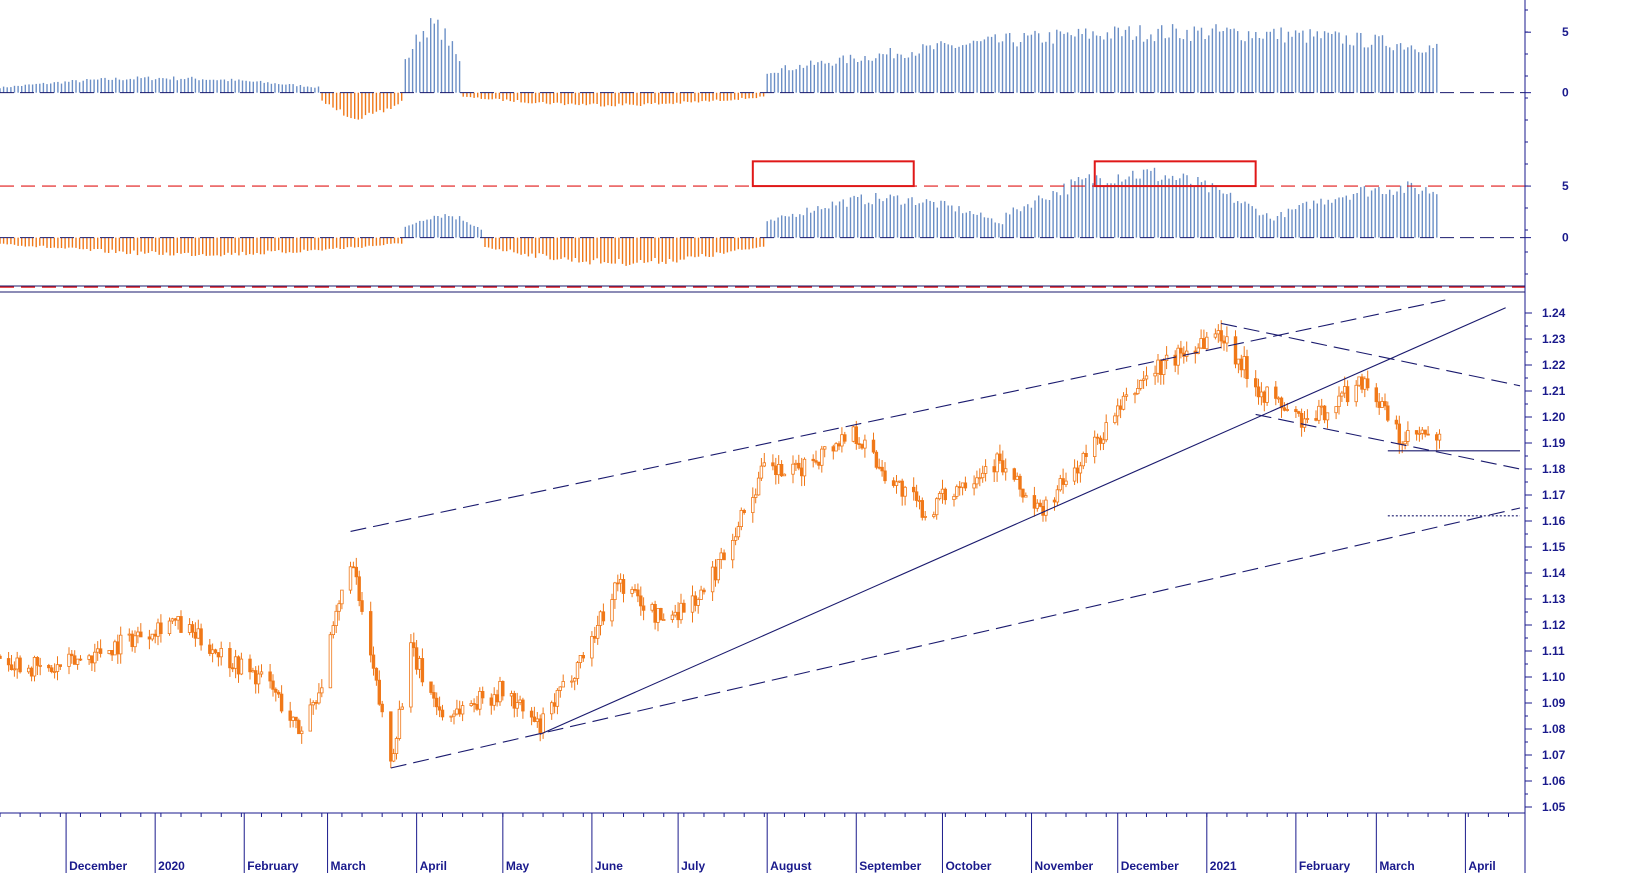 Image resolution: width=1650 pixels, height=873 pixels. What do you see at coordinates (790, 866) in the screenshot?
I see `month-label: August` at bounding box center [790, 866].